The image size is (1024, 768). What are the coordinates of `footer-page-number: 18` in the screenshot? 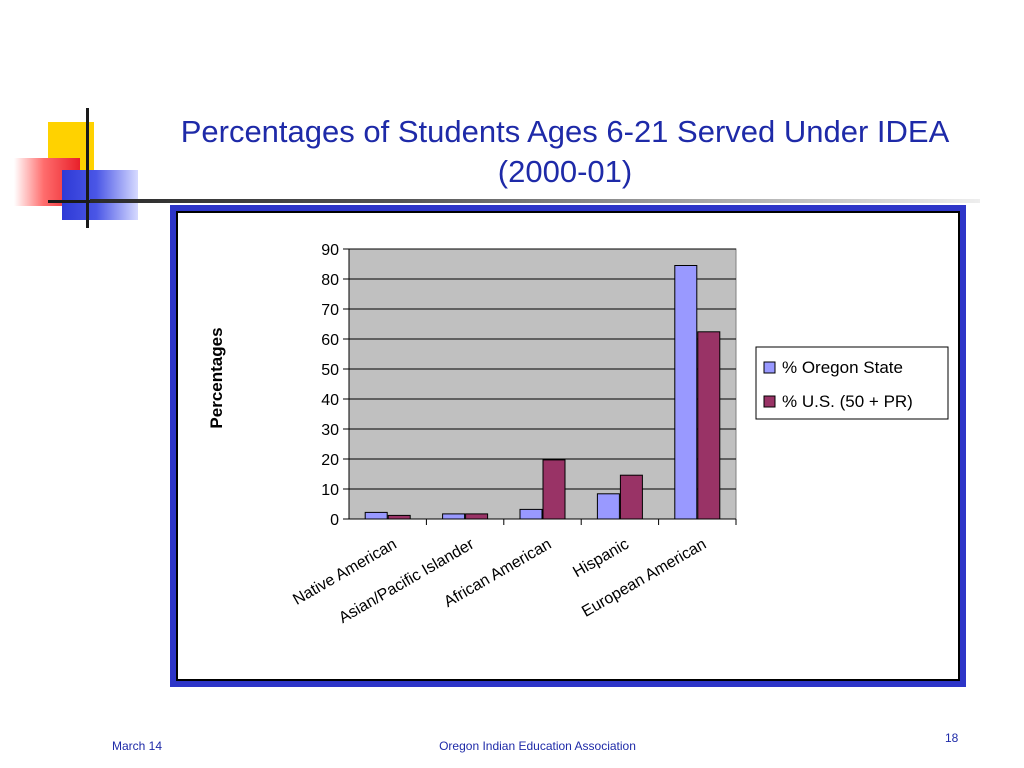 It's located at (952, 738).